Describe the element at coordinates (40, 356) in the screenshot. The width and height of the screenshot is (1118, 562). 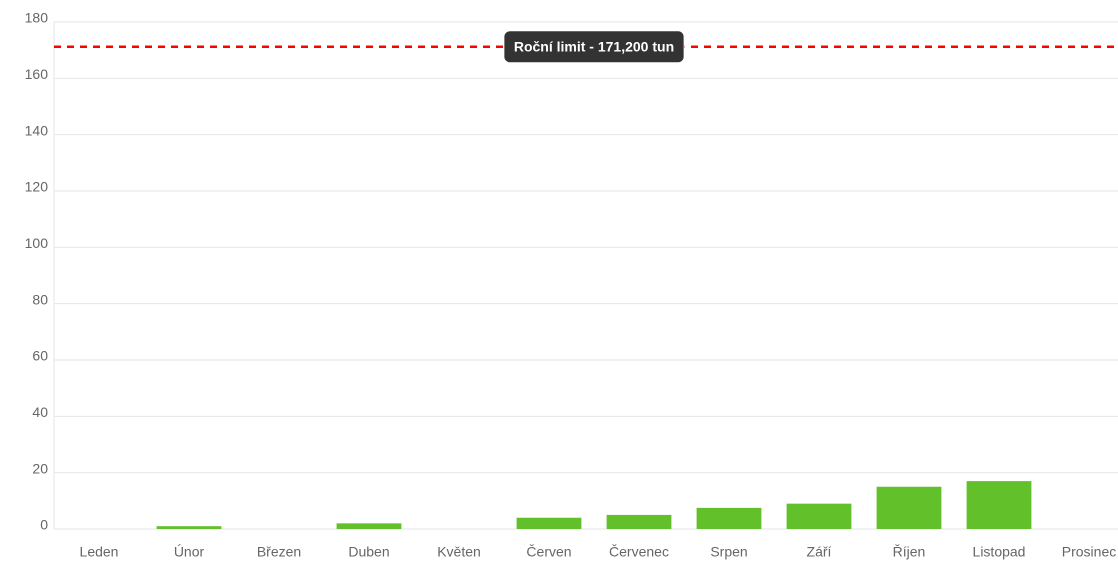
I see `y-tick-label: 60` at that location.